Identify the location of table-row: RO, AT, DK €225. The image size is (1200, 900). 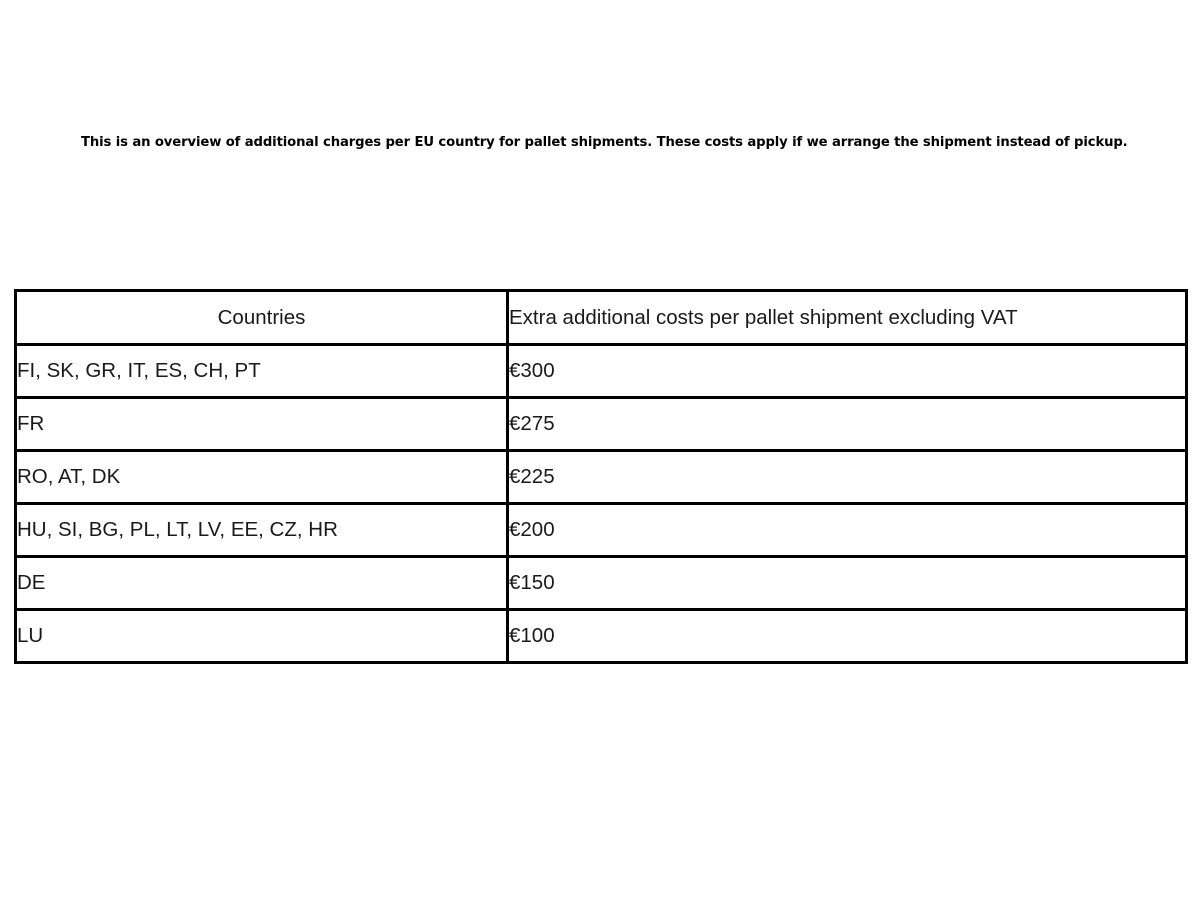
(601, 477).